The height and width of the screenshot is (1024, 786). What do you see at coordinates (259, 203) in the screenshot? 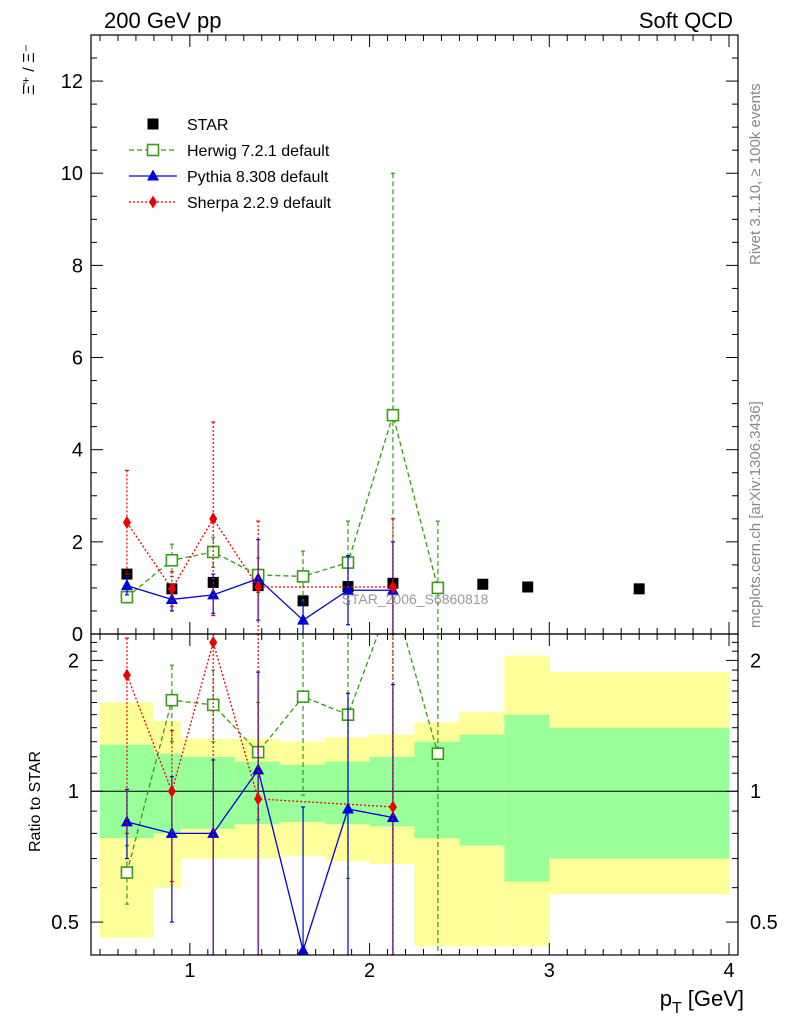
I see `legend-label-sherpa: Sherpa 2.2.9 default` at bounding box center [259, 203].